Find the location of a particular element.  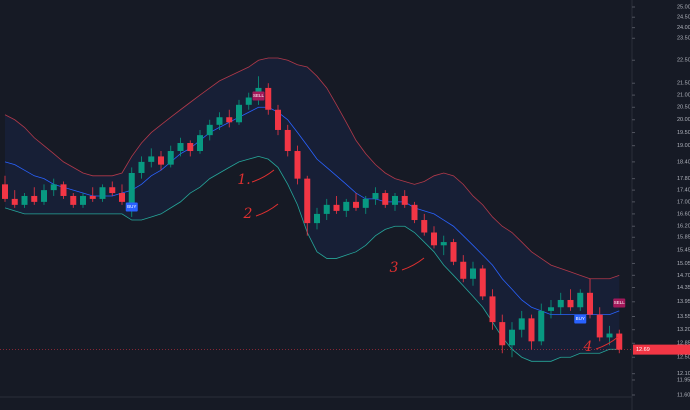

y-tick-label: 22.50 is located at coordinates (683, 61).